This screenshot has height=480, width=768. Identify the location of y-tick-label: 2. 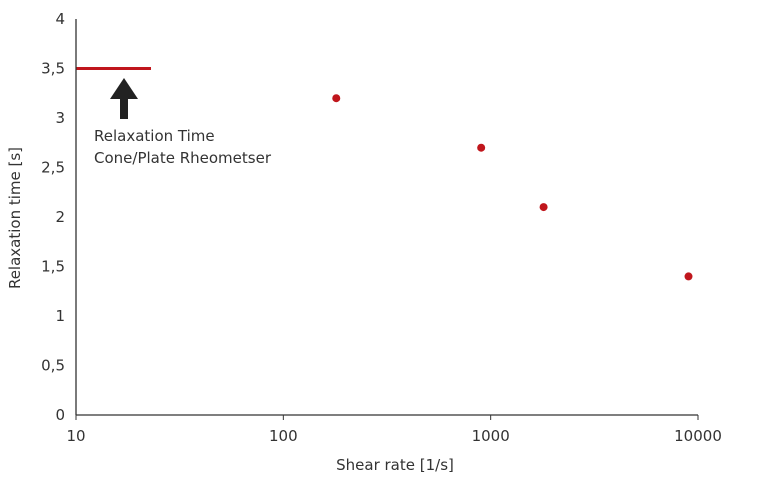
(60, 217).